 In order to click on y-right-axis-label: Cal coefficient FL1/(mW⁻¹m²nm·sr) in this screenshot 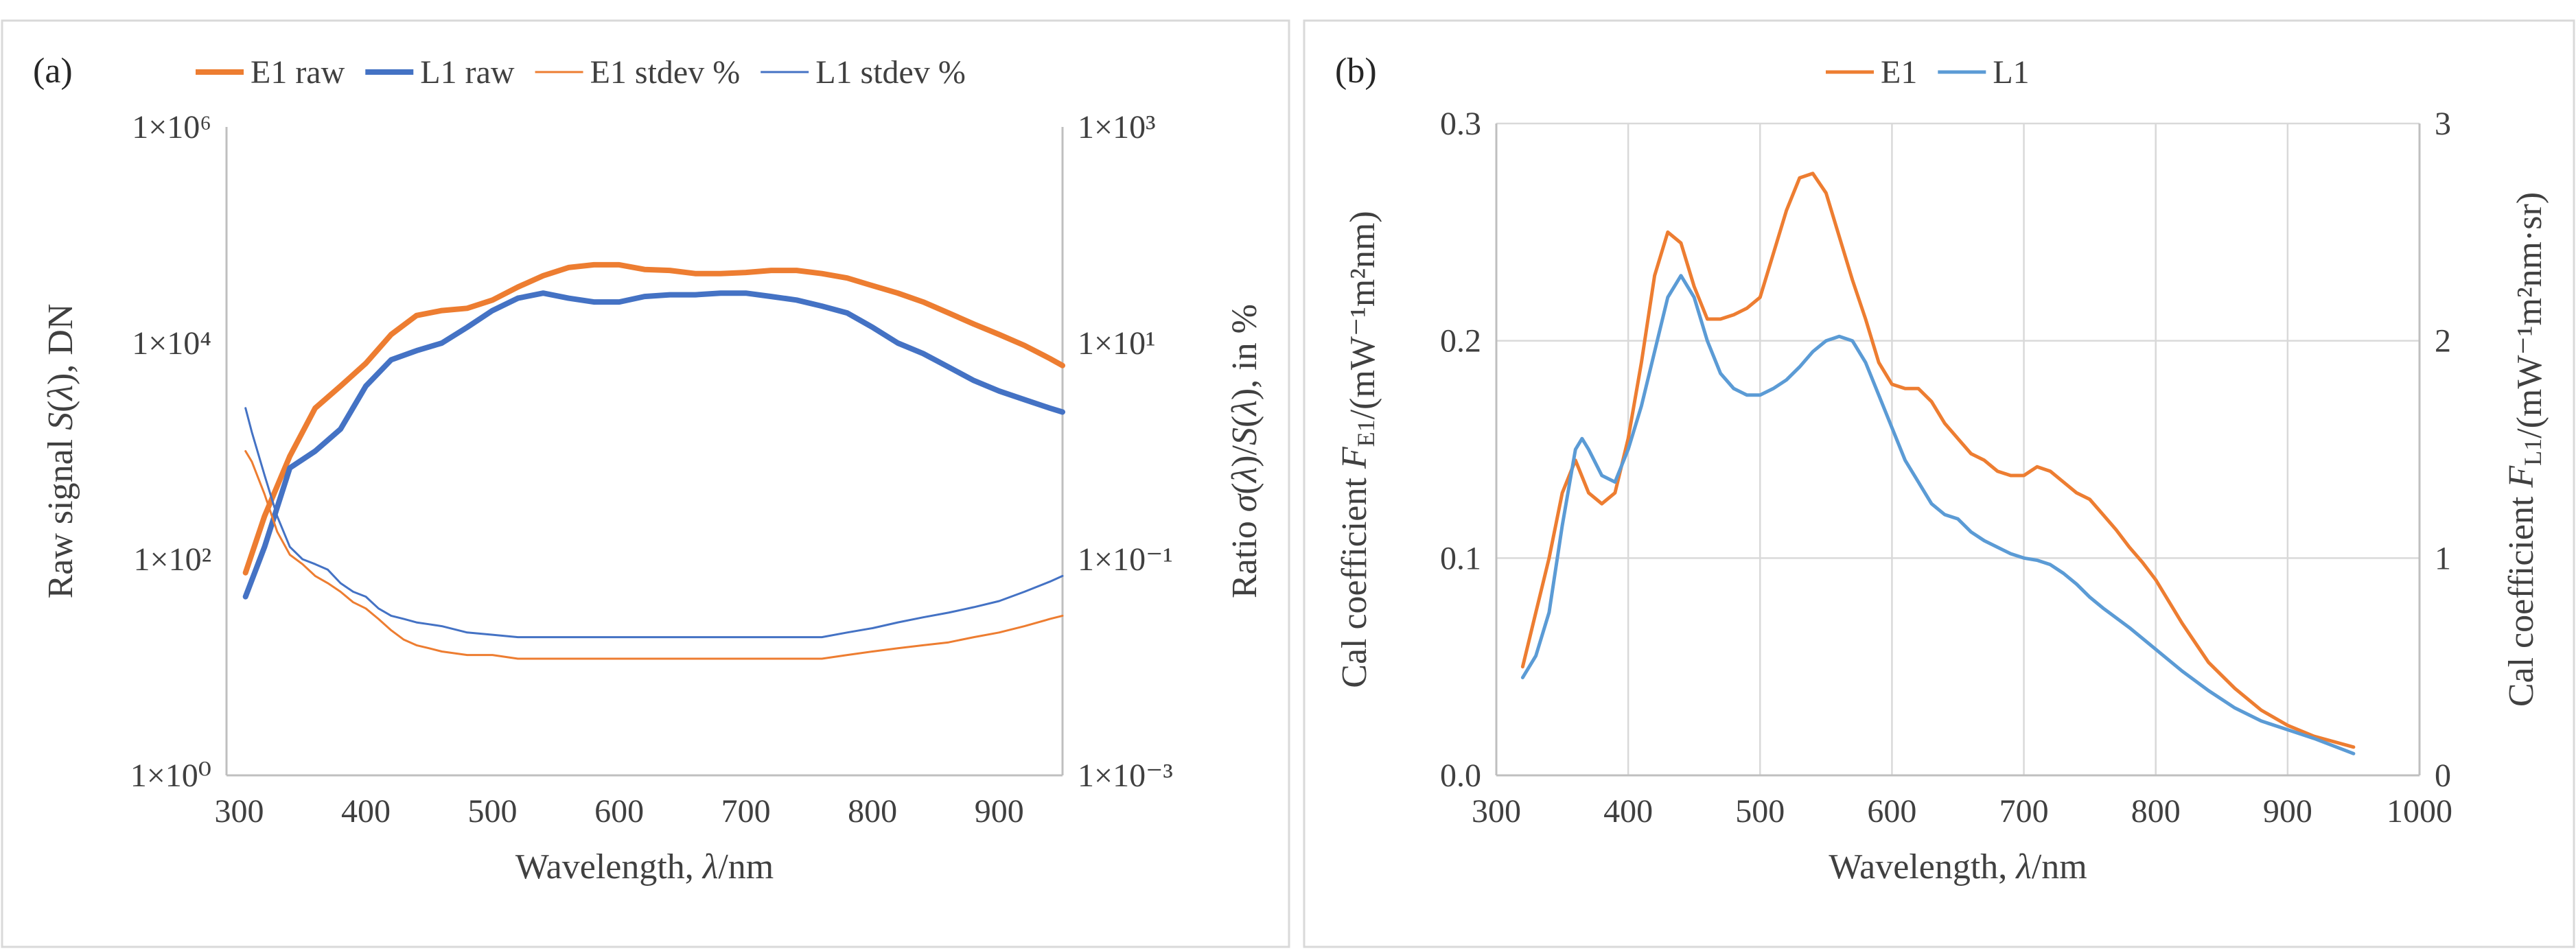, I will do `click(2525, 449)`.